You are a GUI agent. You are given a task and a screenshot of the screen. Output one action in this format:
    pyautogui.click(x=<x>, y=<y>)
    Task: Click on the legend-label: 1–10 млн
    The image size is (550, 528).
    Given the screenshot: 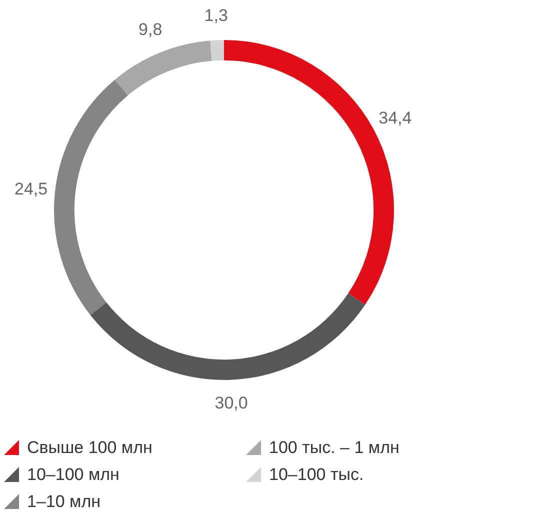 What is the action you would take?
    pyautogui.click(x=64, y=502)
    